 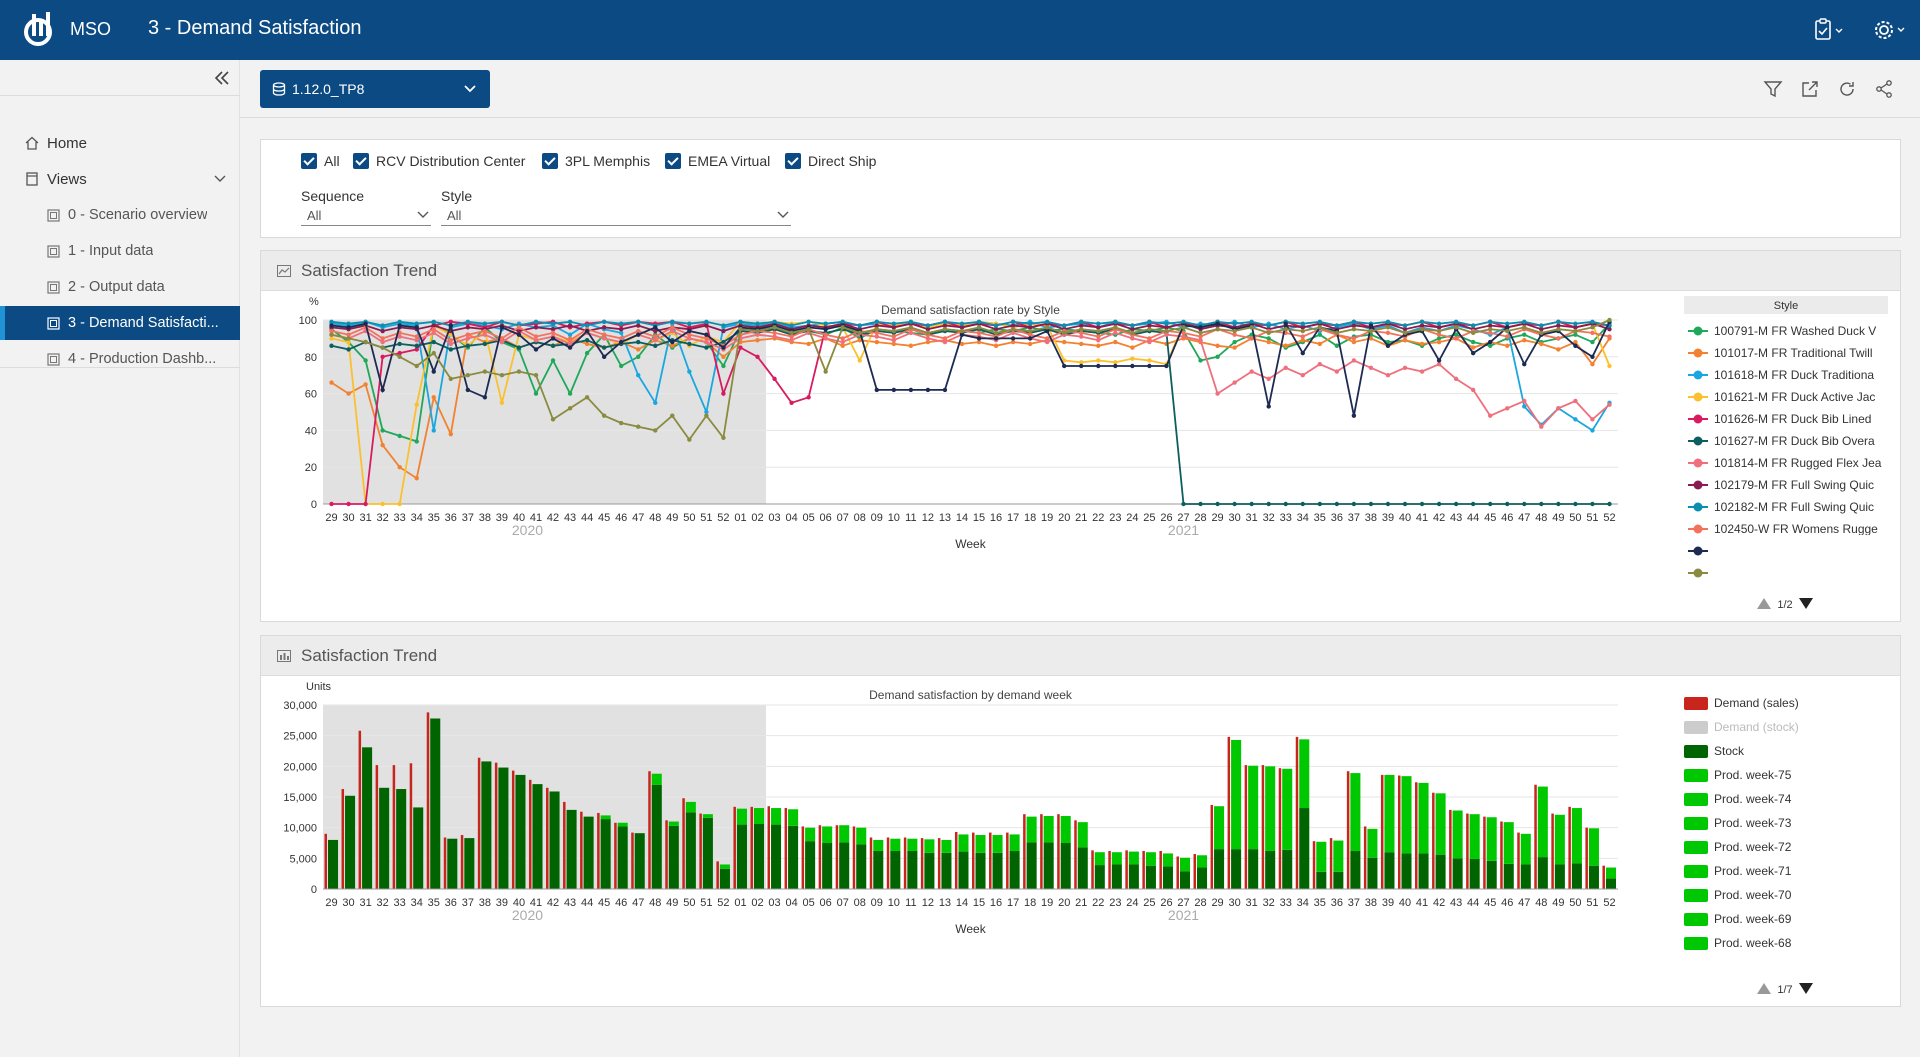 What do you see at coordinates (1698, 397) in the screenshot?
I see `legend-marker` at bounding box center [1698, 397].